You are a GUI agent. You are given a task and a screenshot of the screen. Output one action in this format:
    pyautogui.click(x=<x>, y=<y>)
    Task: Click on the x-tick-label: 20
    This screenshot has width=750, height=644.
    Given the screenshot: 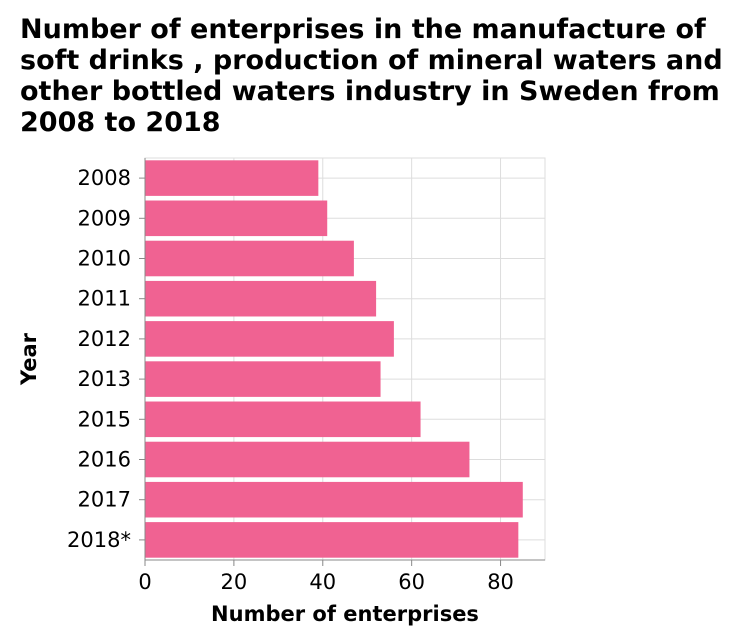 What is the action you would take?
    pyautogui.click(x=234, y=582)
    